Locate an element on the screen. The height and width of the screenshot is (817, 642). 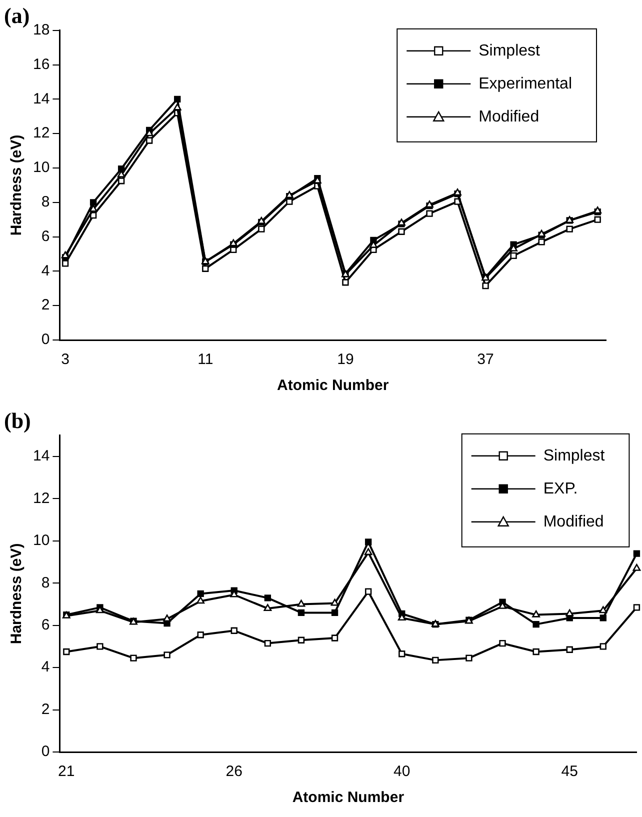
x-tick-label: 11 is located at coordinates (206, 359).